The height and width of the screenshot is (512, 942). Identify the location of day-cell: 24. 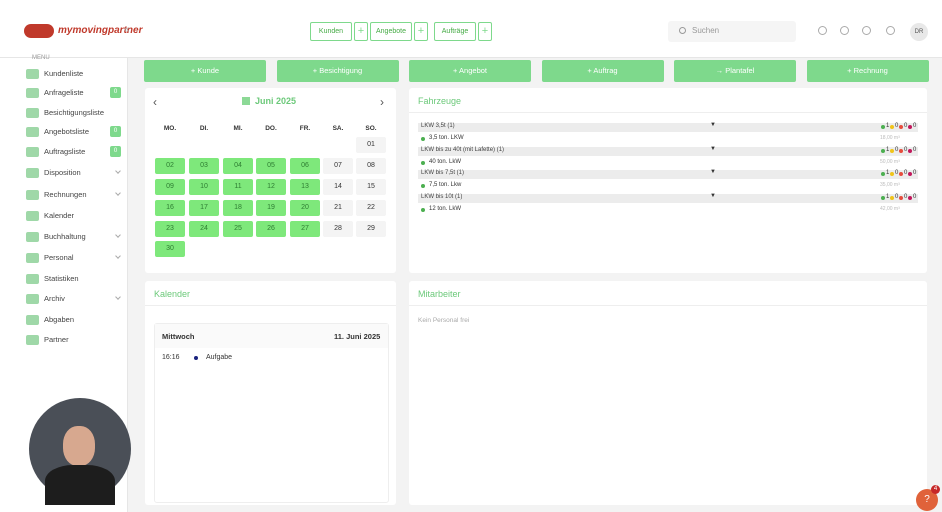
(204, 229).